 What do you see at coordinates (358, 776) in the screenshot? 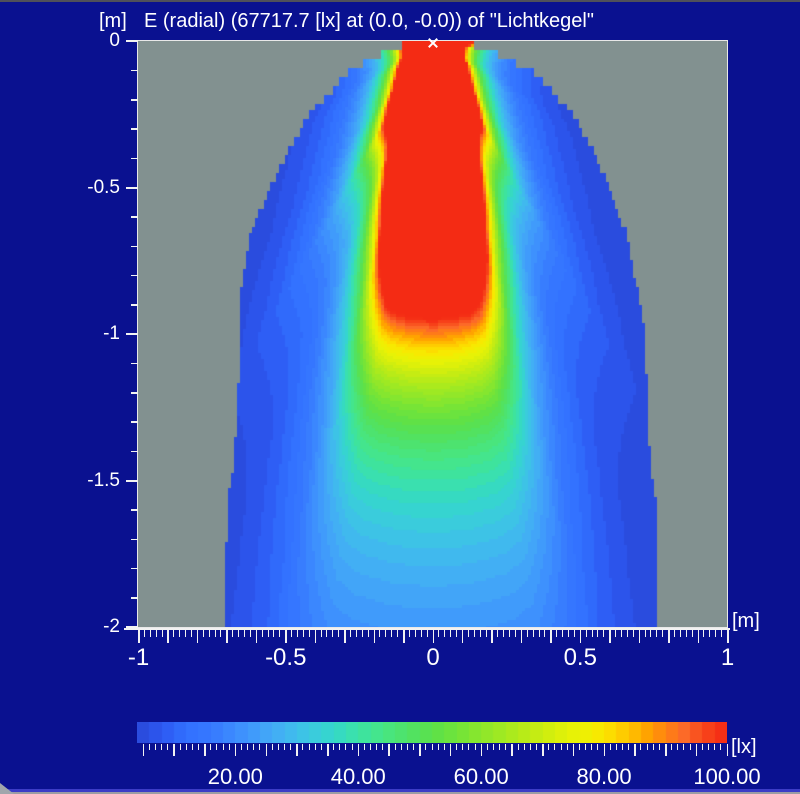
I see `colorbar-tick-label: 40.00` at bounding box center [358, 776].